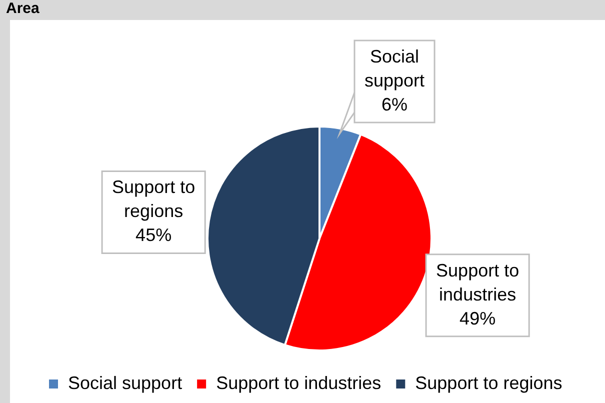 This screenshot has height=403, width=605. What do you see at coordinates (23, 9) in the screenshot?
I see `chart-title: Area` at bounding box center [23, 9].